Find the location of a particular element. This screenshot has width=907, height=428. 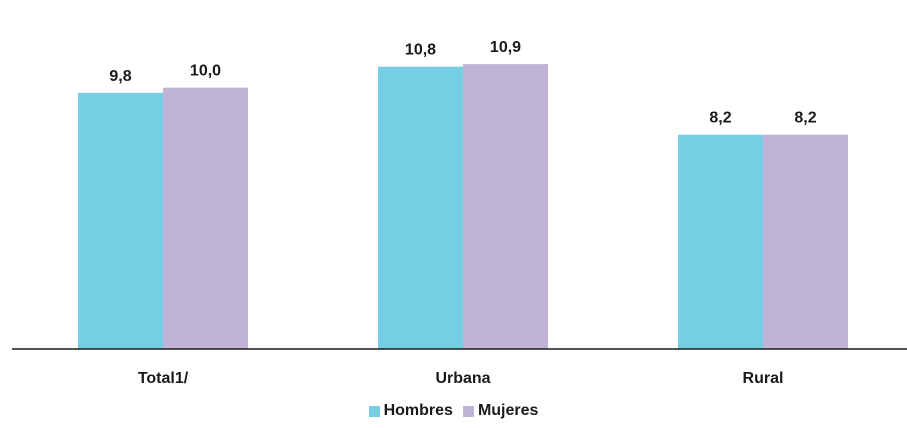

bar-hombres-urbana is located at coordinates (420, 208).